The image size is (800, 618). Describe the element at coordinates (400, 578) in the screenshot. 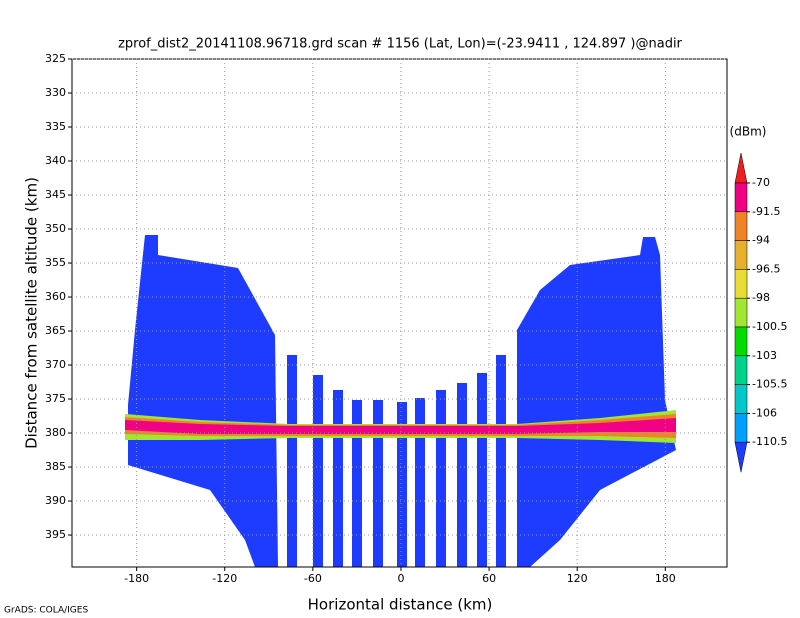

I see `x-tick-label: 0` at that location.